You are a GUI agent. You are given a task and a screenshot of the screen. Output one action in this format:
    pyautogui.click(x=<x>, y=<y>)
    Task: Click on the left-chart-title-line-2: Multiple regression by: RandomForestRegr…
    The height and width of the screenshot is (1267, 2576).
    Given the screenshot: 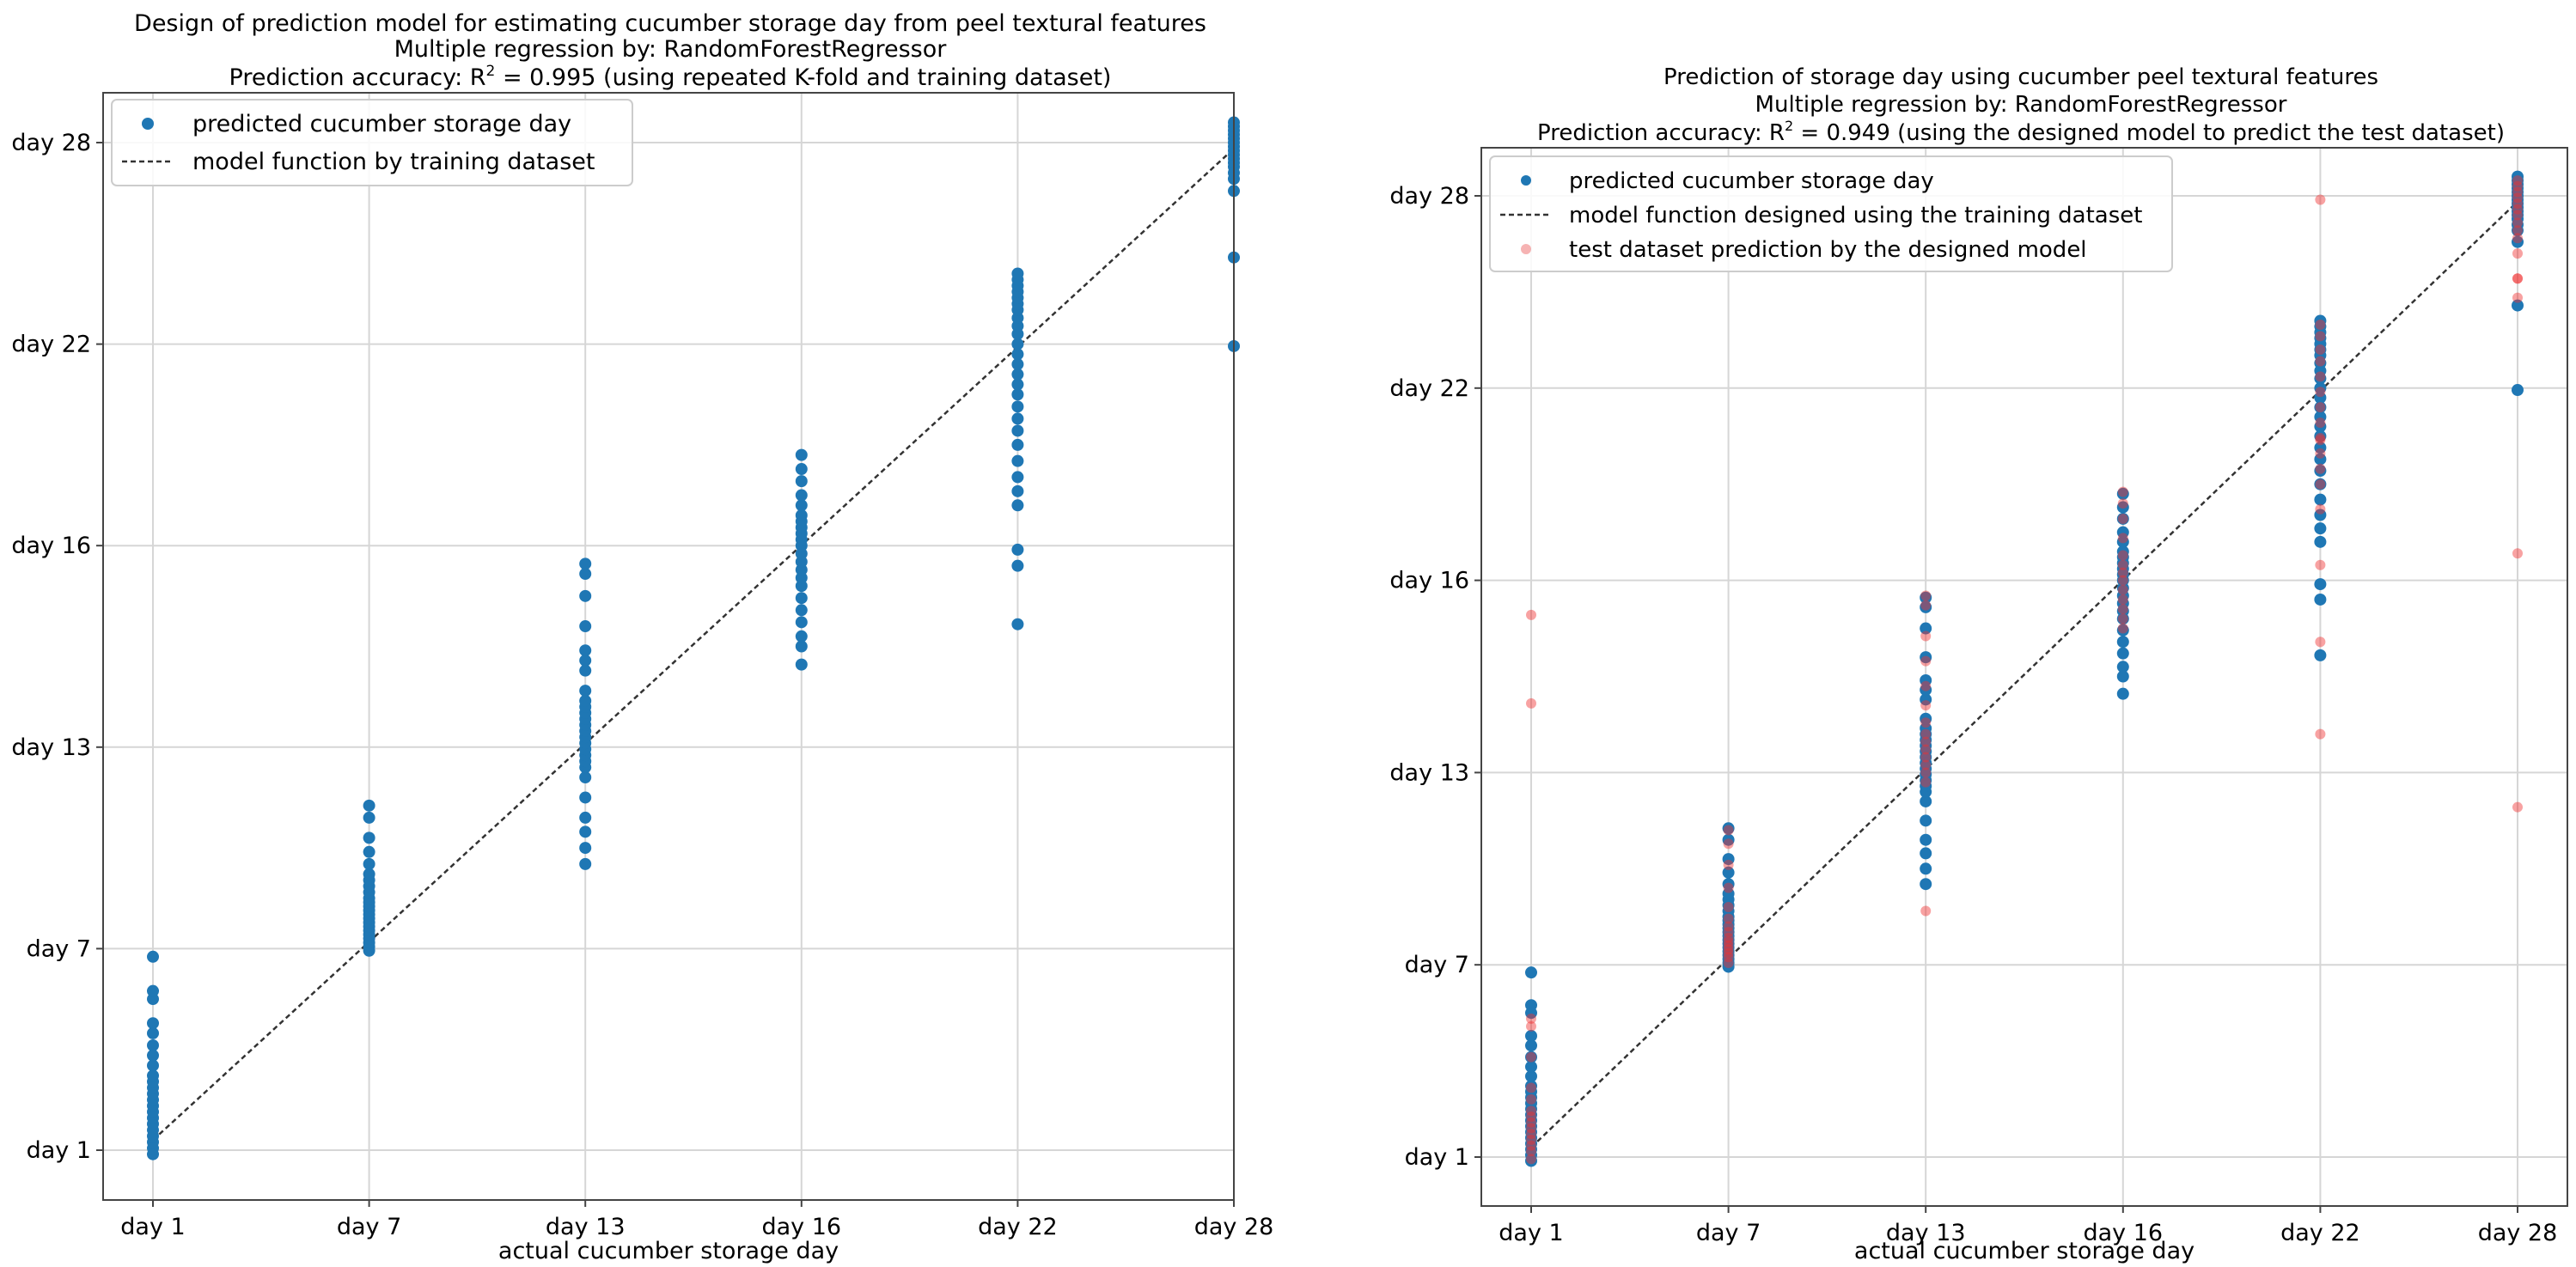 What is the action you would take?
    pyautogui.click(x=671, y=49)
    